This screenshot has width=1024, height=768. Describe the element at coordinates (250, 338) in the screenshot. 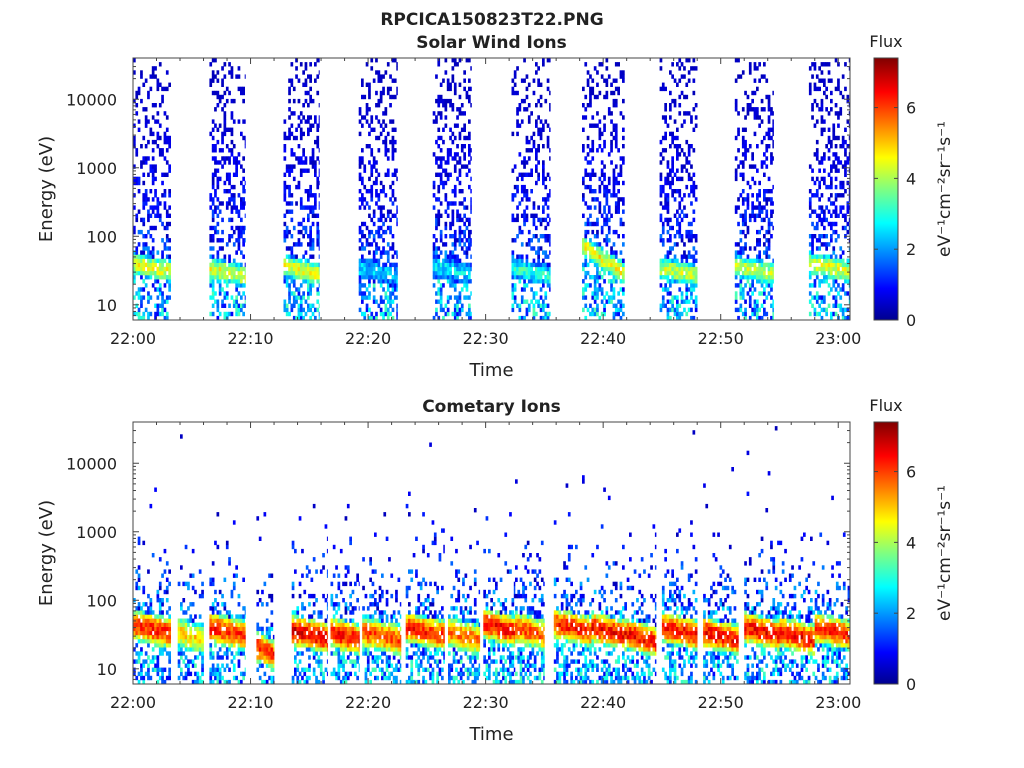

I see `x-tick-label: 22:10` at that location.